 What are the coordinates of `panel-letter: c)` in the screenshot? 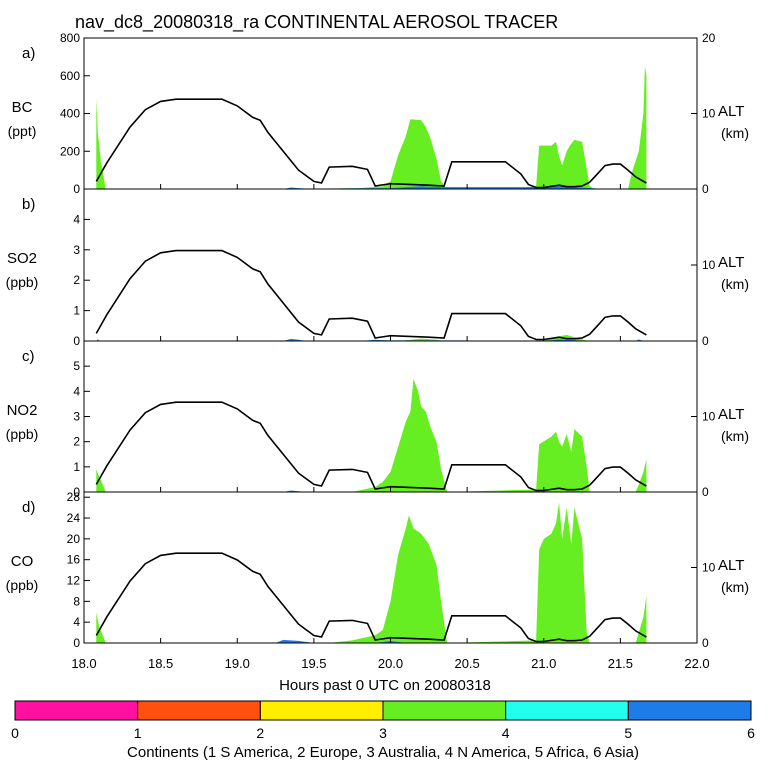 It's located at (28, 356).